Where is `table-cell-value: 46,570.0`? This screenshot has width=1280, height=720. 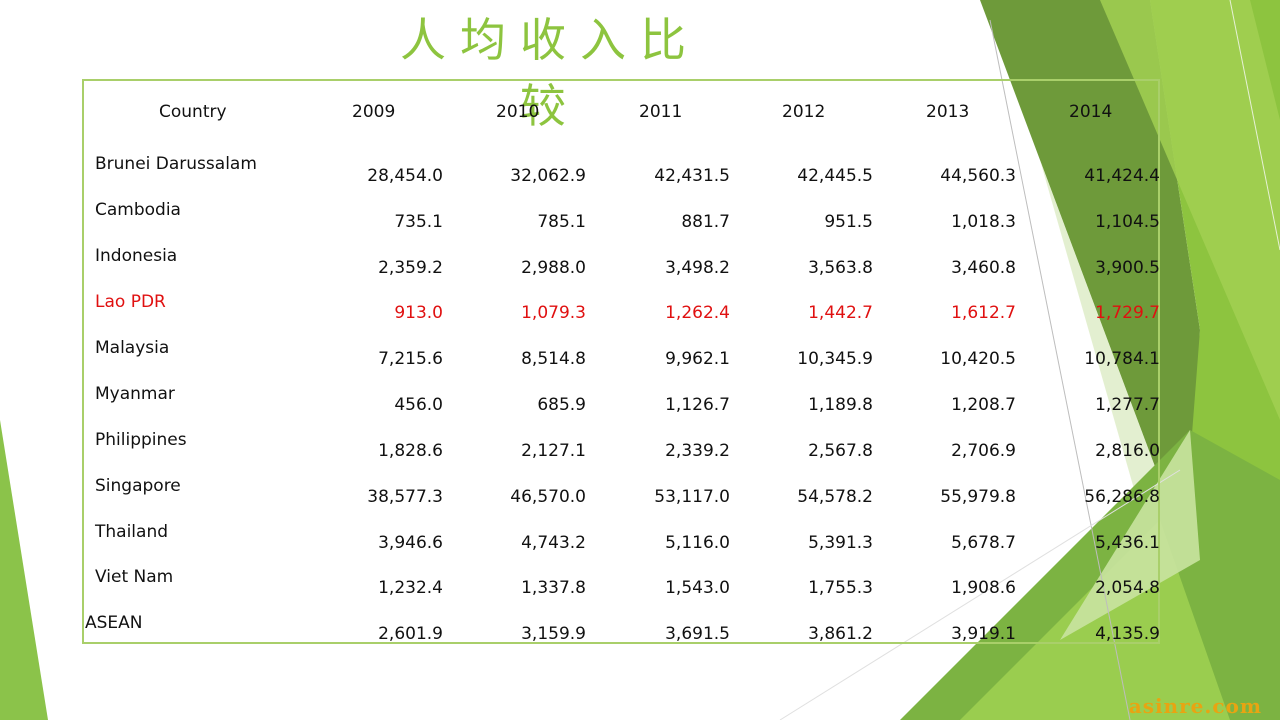 table-cell-value: 46,570.0 is located at coordinates (548, 497).